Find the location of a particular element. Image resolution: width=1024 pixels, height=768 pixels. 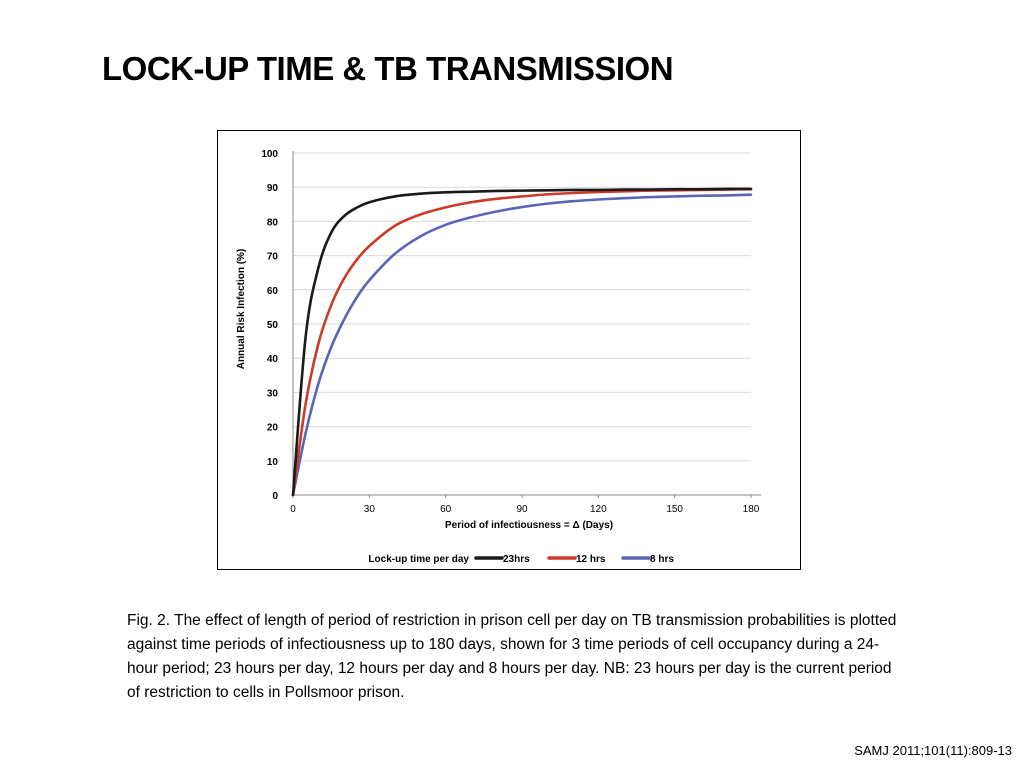

y-tick-label: 80 is located at coordinates (273, 222).